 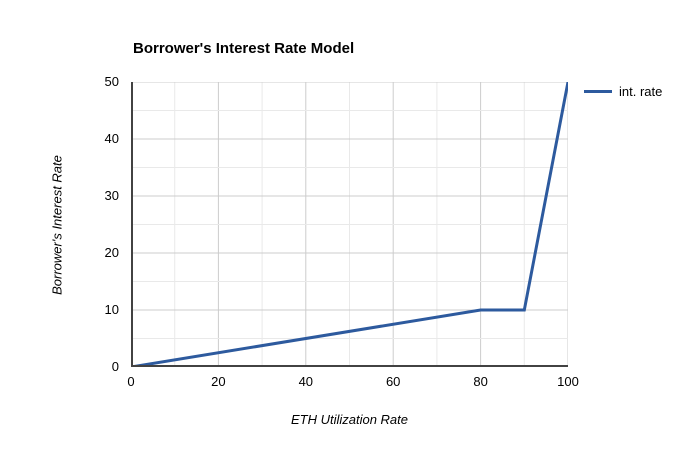 What do you see at coordinates (598, 91) in the screenshot?
I see `legend-line-swatch` at bounding box center [598, 91].